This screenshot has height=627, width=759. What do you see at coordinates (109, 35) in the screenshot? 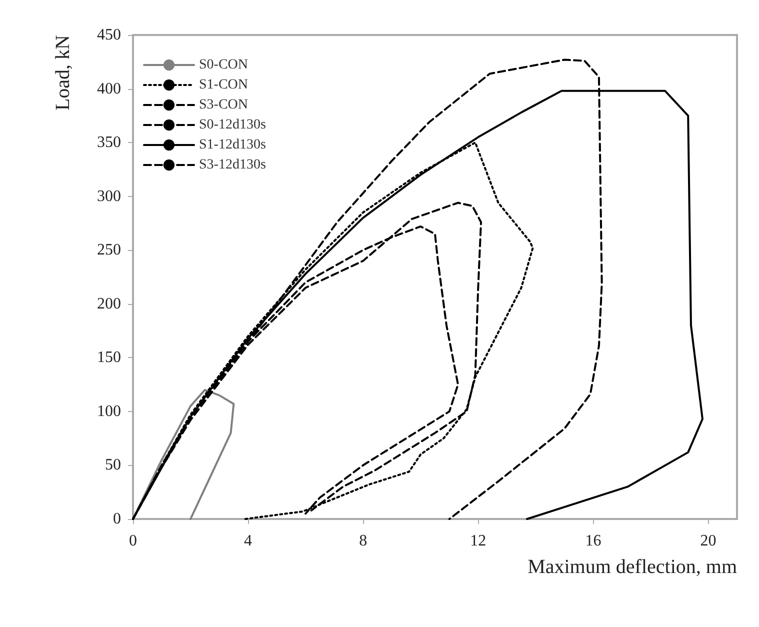
I see `y-tick-label: 450` at bounding box center [109, 35].